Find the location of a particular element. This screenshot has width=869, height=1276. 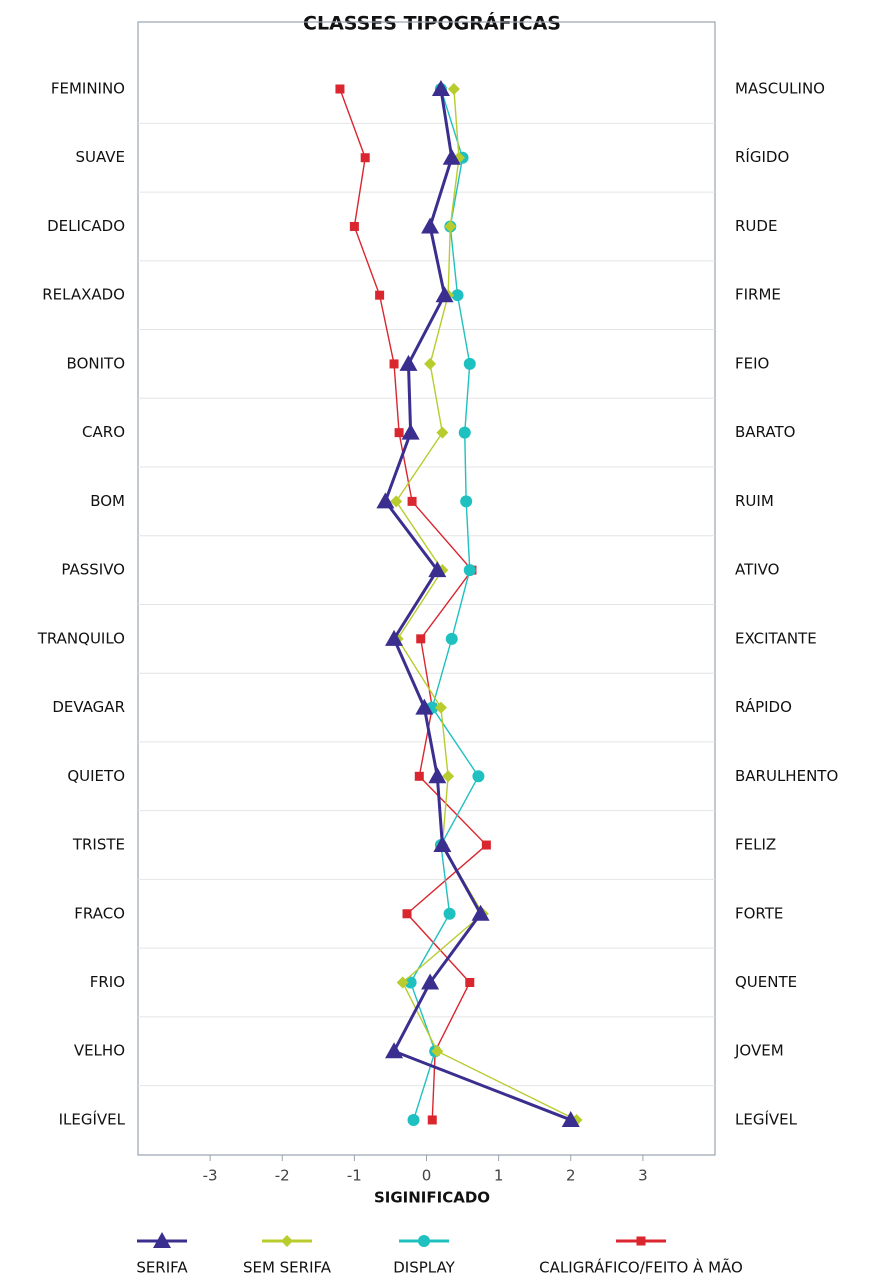

right-category-label: BARULHENTO is located at coordinates (786, 776).